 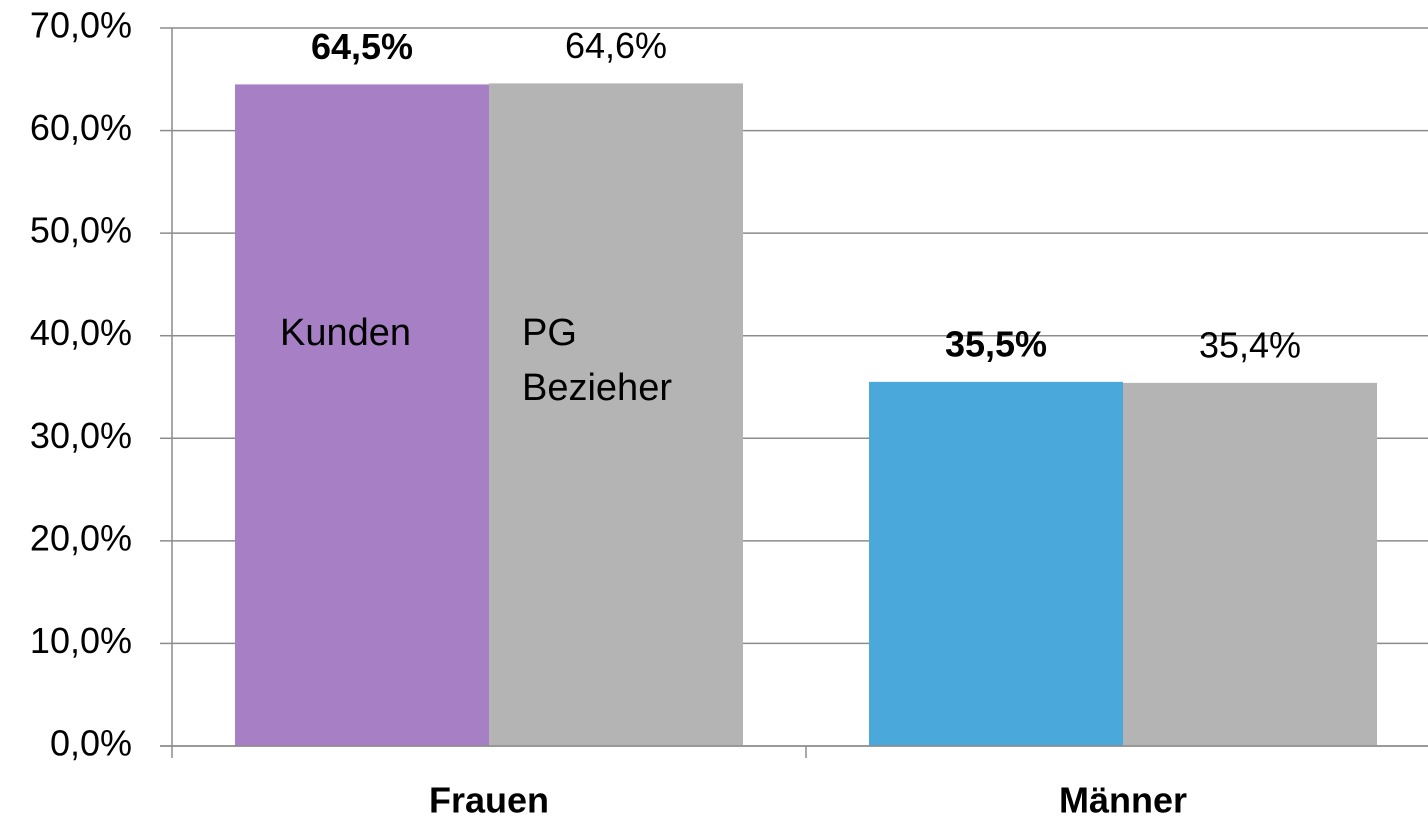 What do you see at coordinates (91, 743) in the screenshot?
I see `y-tick-label: 0,0%` at bounding box center [91, 743].